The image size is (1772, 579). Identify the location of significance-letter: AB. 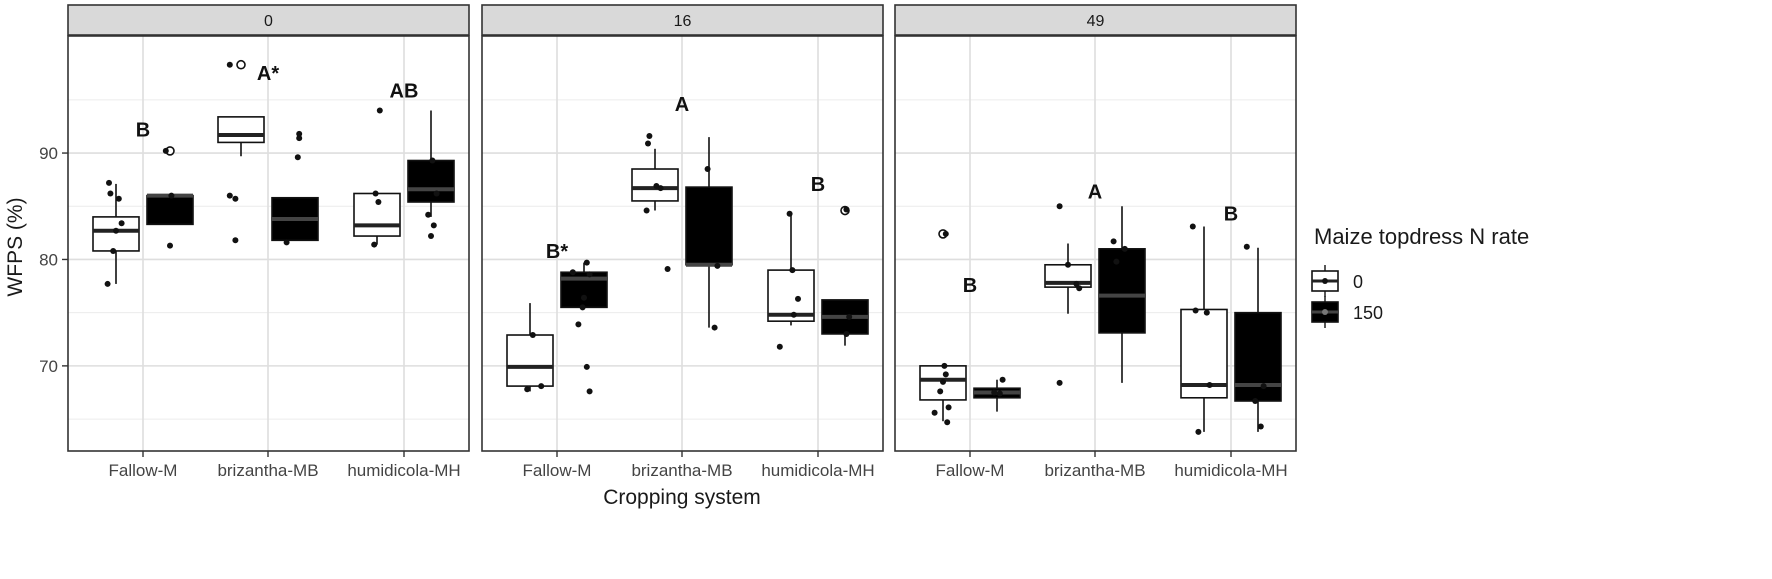
(404, 91).